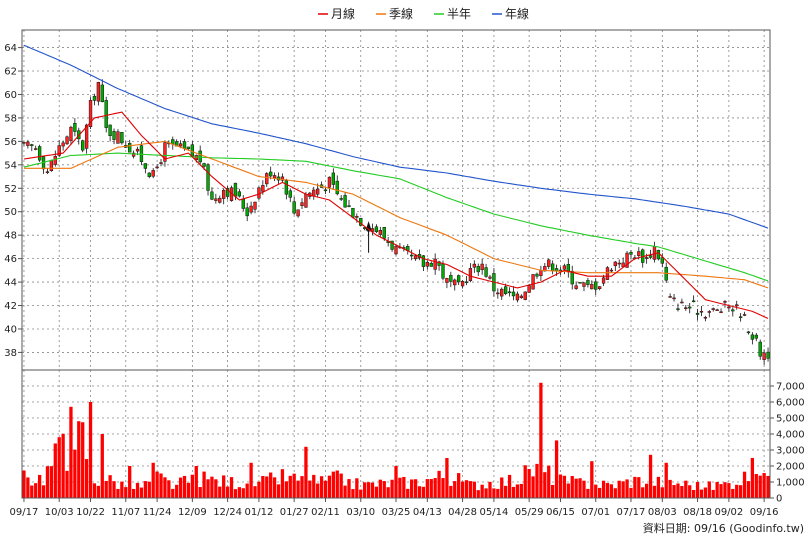 The height and width of the screenshot is (540, 808). Describe the element at coordinates (343, 13) in the screenshot. I see `legend-label: 月線` at that location.